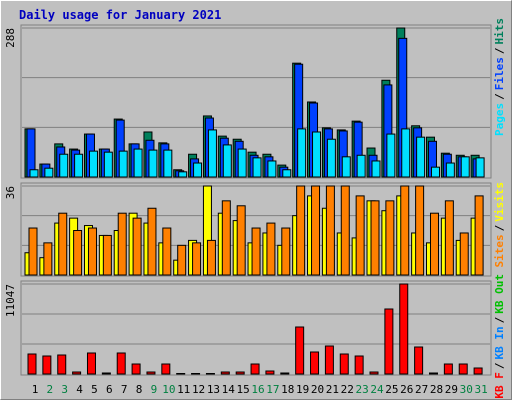 This screenshot has height=400, width=512. Describe the element at coordinates (499, 31) in the screenshot. I see `legend-entry: Hits` at that location.